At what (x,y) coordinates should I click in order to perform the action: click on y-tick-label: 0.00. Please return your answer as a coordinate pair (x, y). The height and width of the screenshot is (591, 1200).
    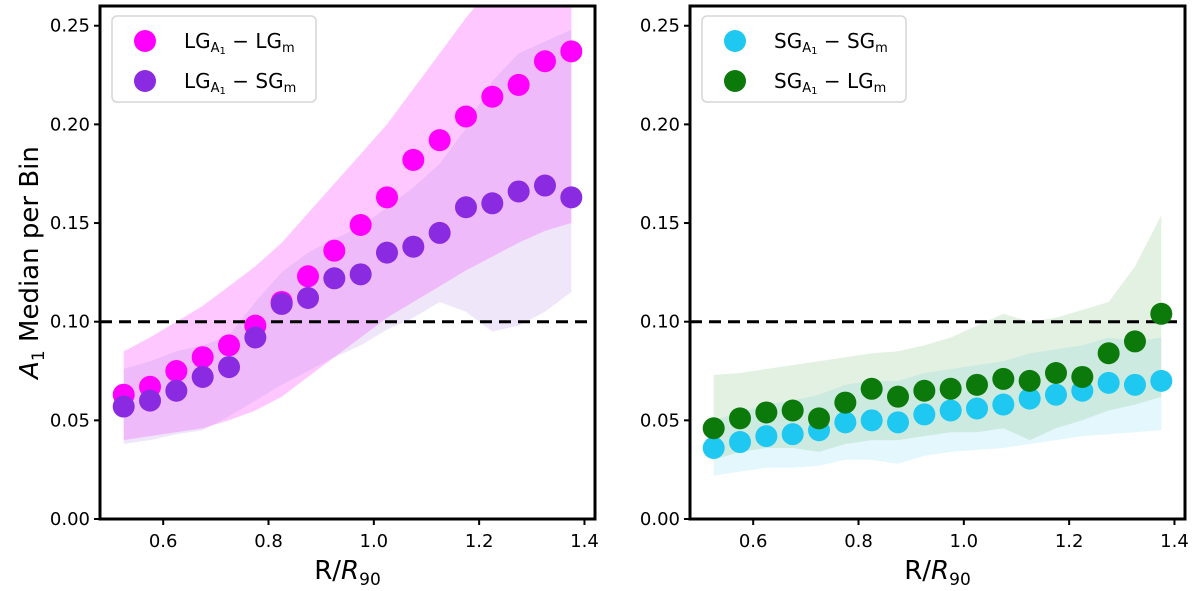
    Looking at the image, I should click on (70, 519).